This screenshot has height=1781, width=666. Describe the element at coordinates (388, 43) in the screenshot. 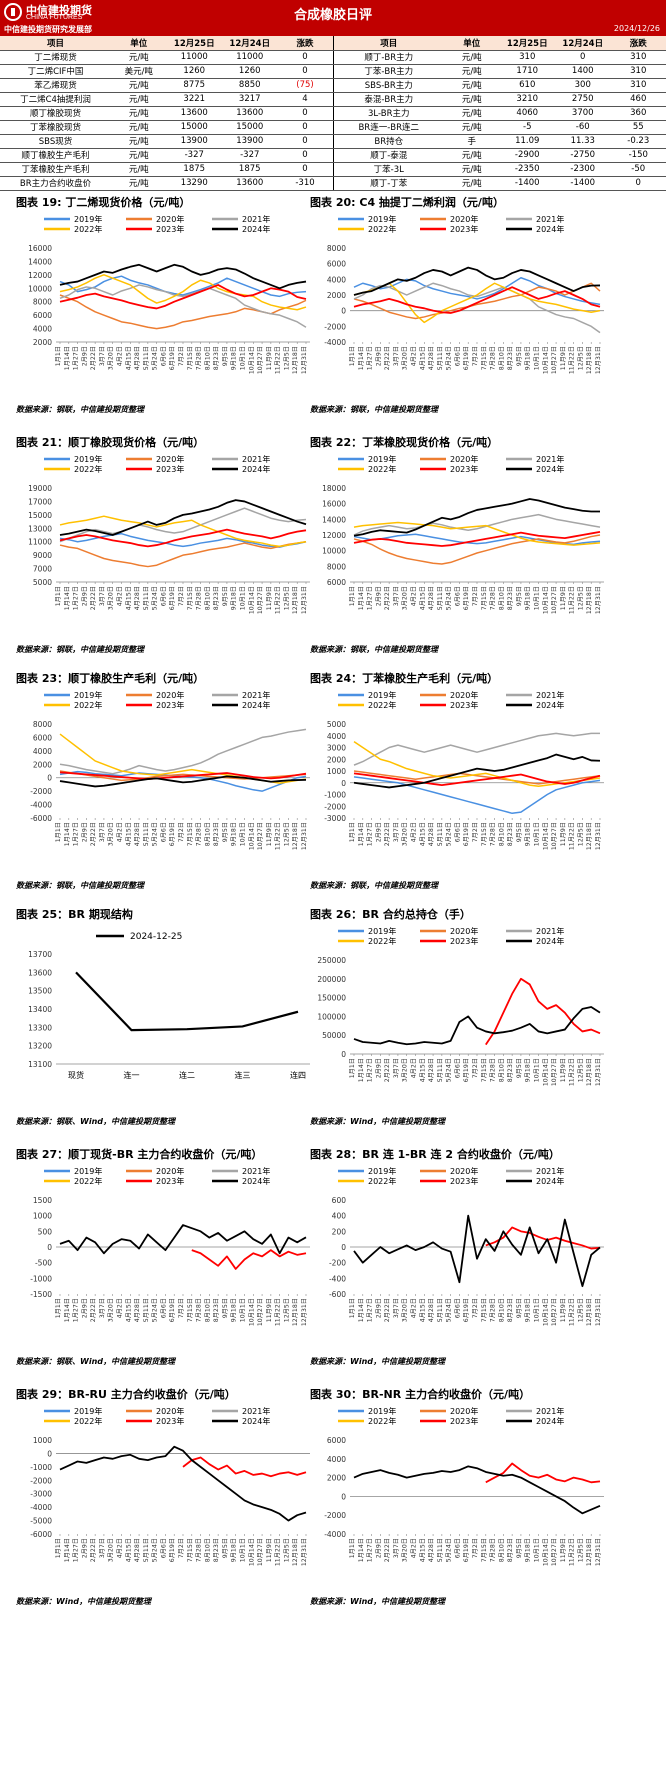

I see `table-header-cell: 项目` at that location.